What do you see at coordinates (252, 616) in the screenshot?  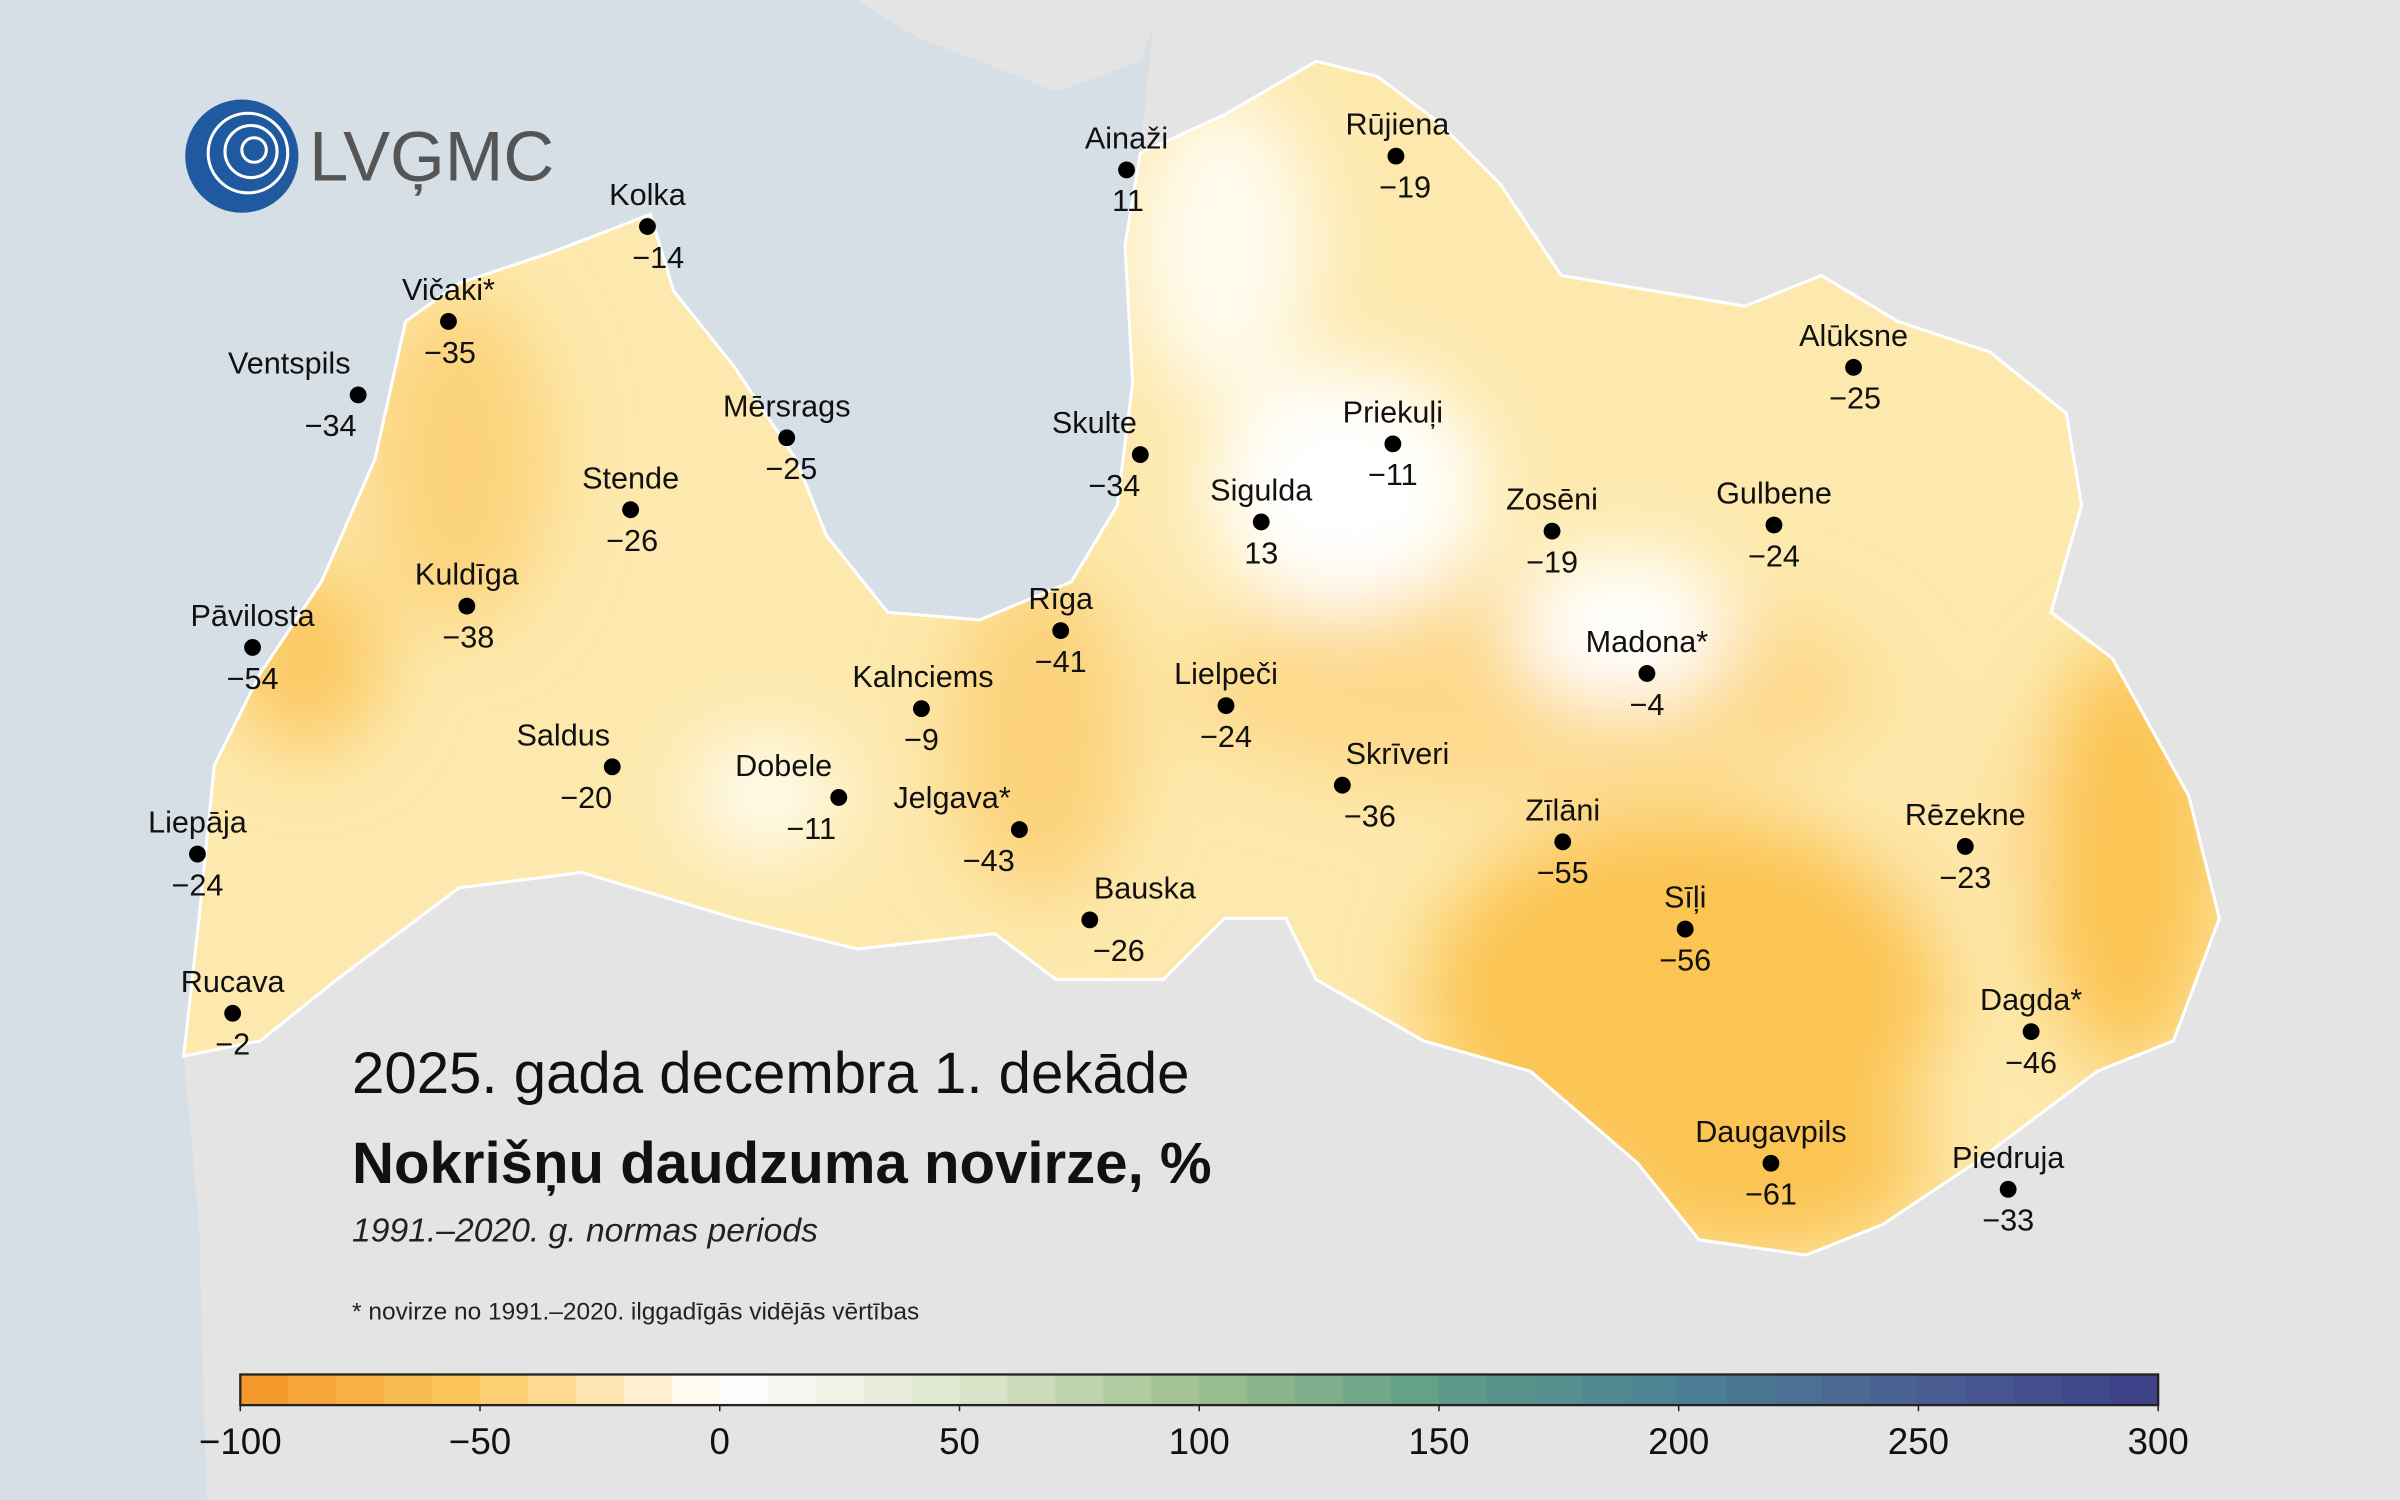 I see `station-name: Pāvilosta` at bounding box center [252, 616].